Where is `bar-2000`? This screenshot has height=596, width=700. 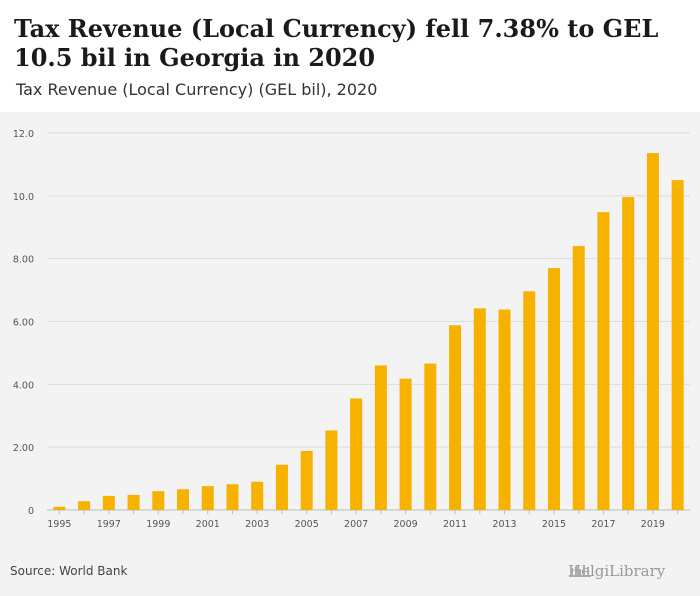
bar-2000 is located at coordinates (183, 499).